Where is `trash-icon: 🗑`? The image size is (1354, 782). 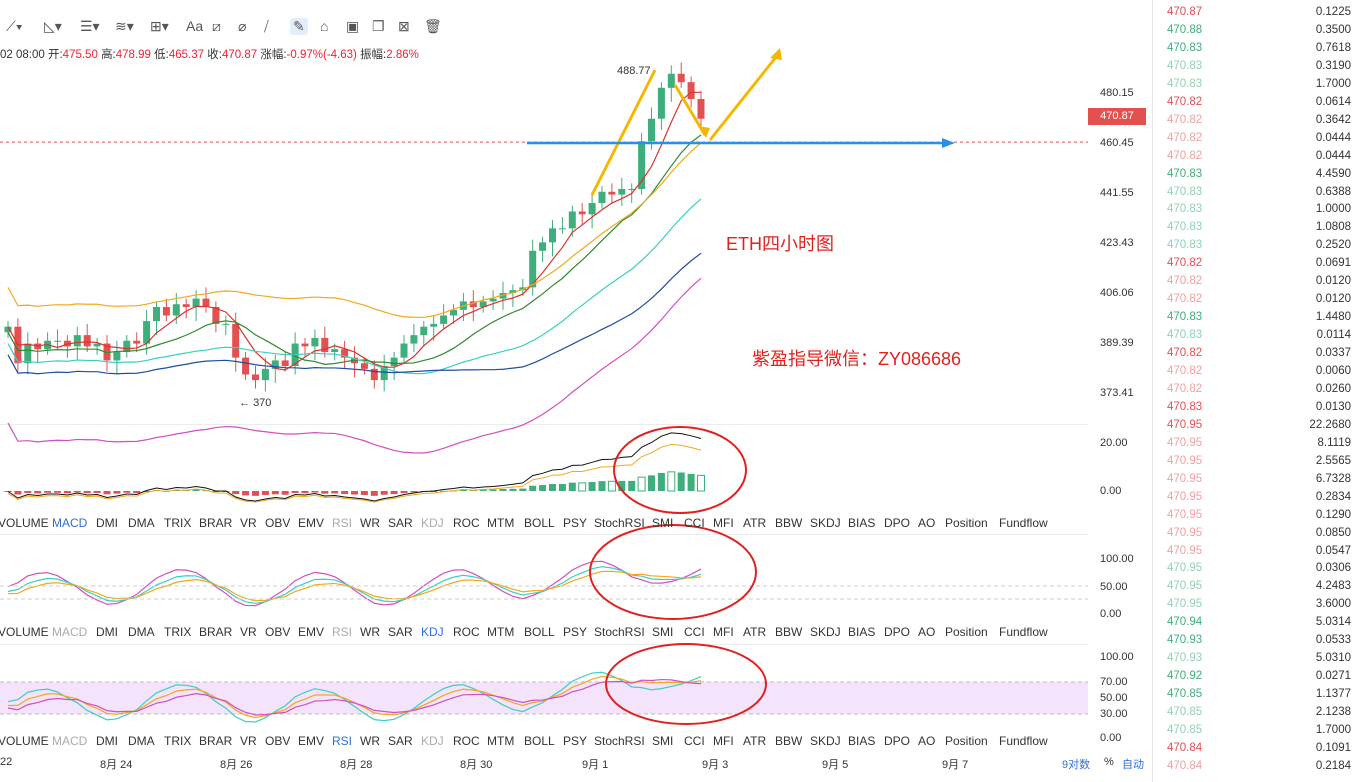 trash-icon: 🗑 is located at coordinates (433, 26).